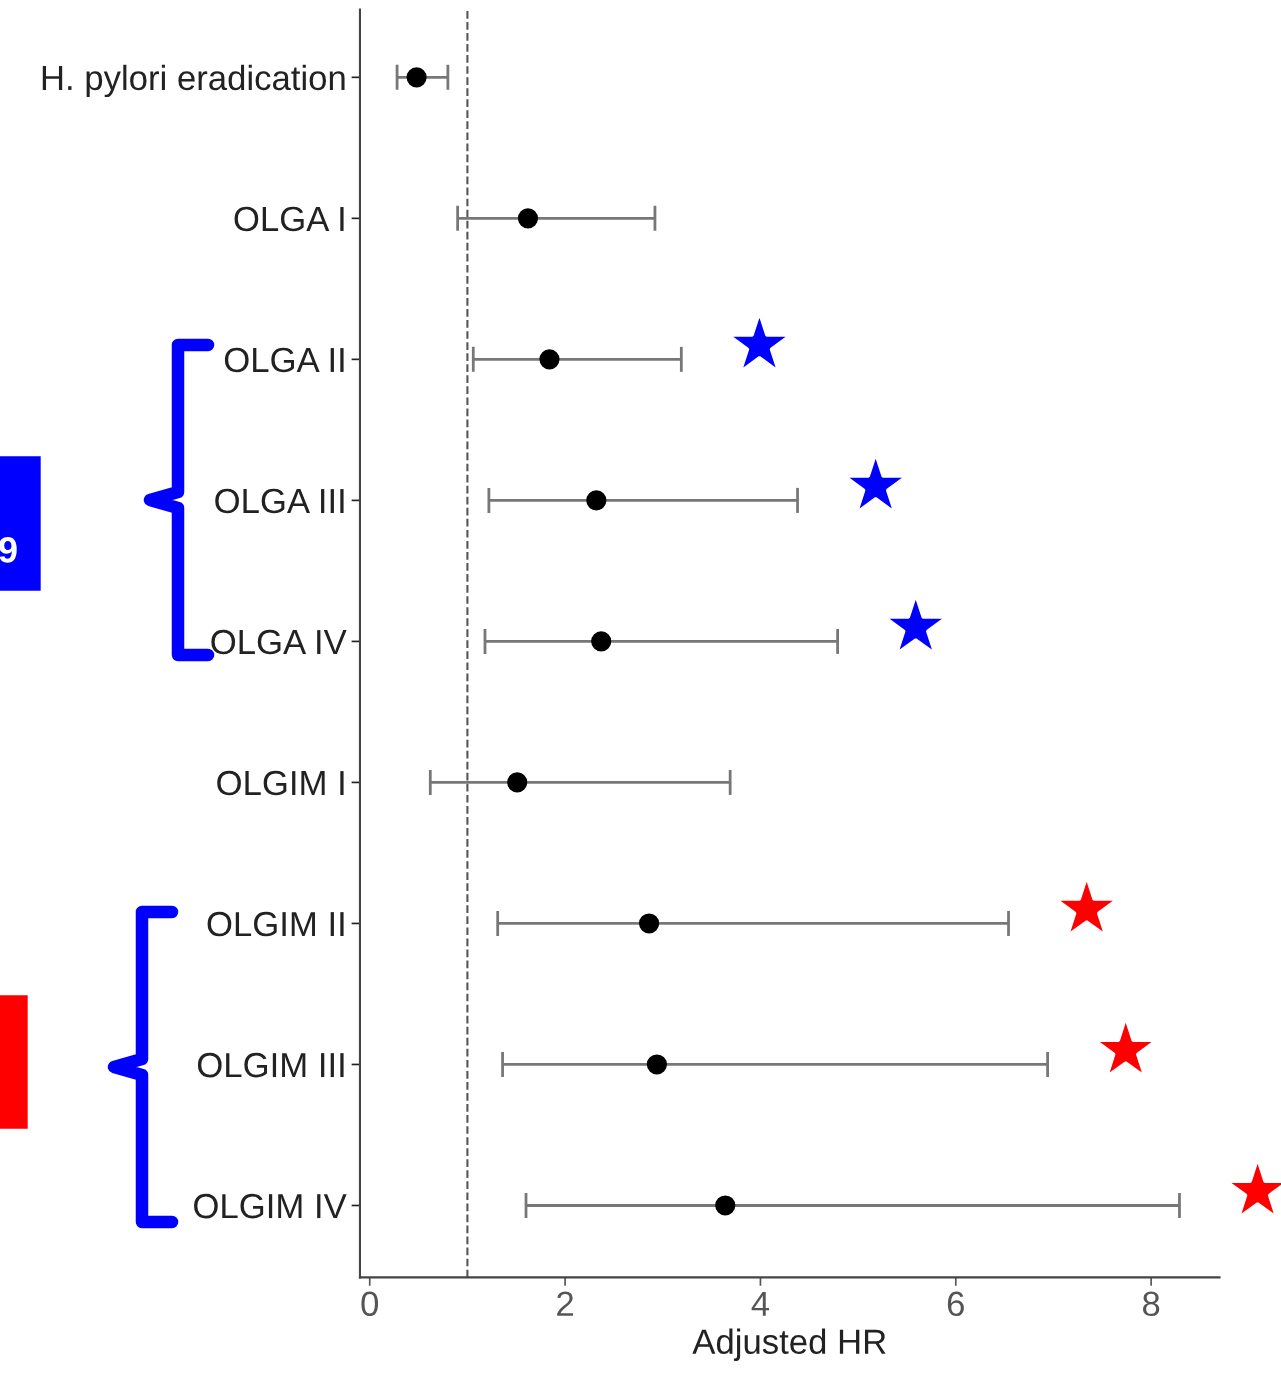  I want to click on x-tick-label: 8, so click(1151, 1304).